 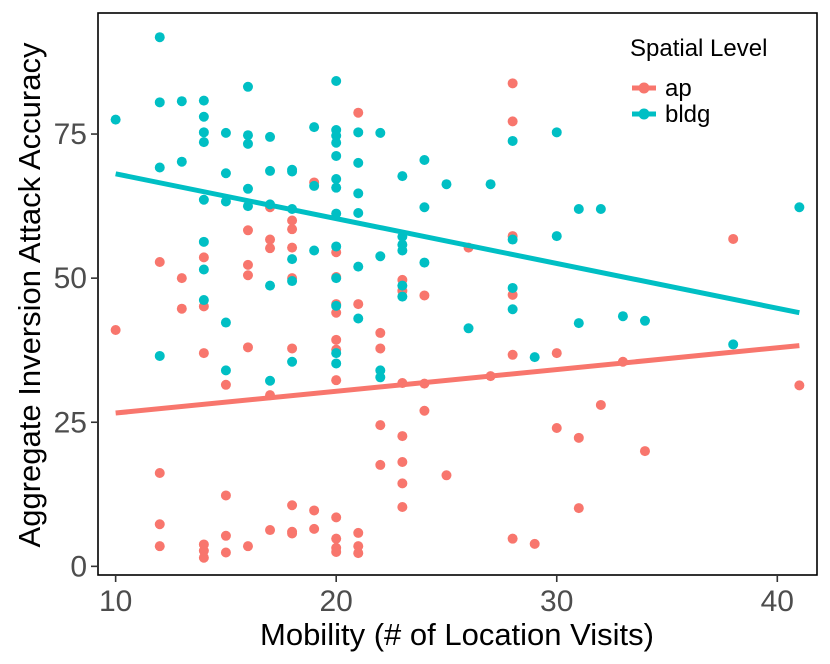 I want to click on y-tick-label: 0, so click(x=78, y=566).